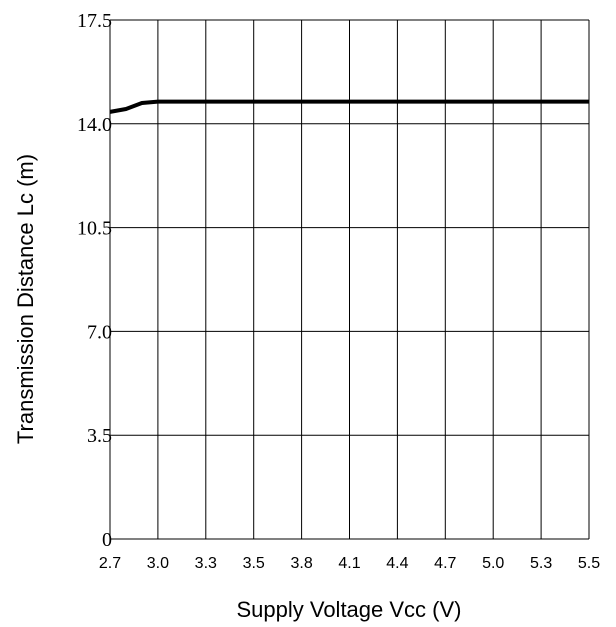 The image size is (616, 627). I want to click on x-tick-label: 3.0, so click(158, 563).